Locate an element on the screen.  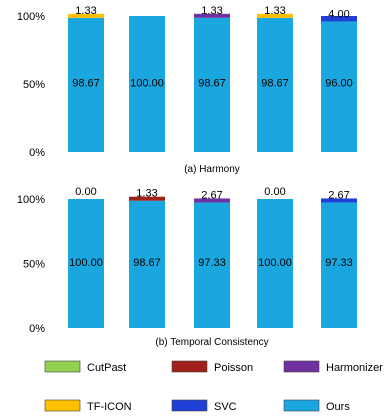
legend-swatch-poisson is located at coordinates (189, 366).